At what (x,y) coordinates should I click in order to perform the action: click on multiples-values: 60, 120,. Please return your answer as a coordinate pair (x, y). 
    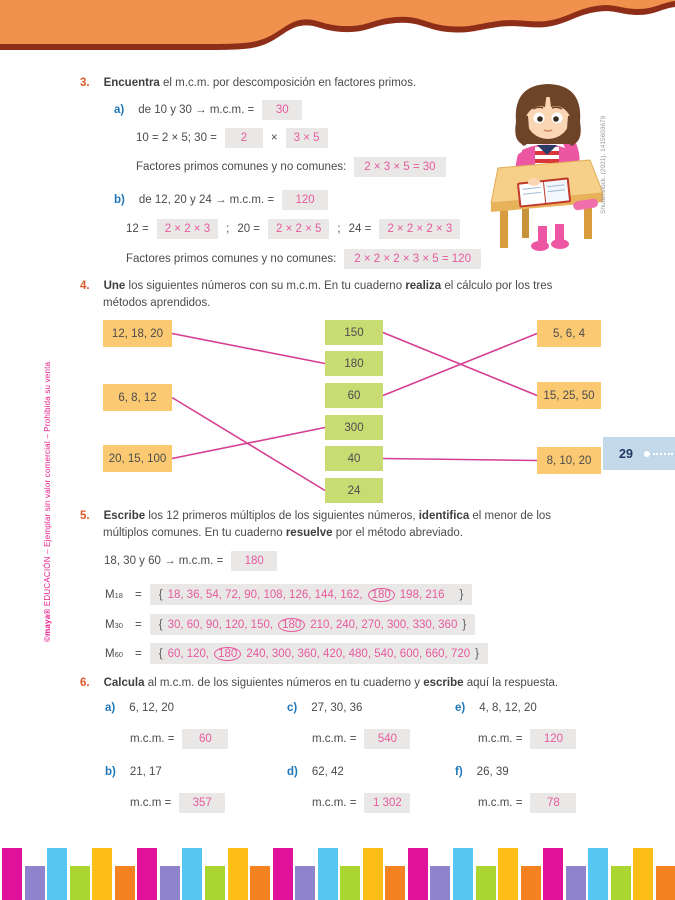
    Looking at the image, I should click on (188, 653).